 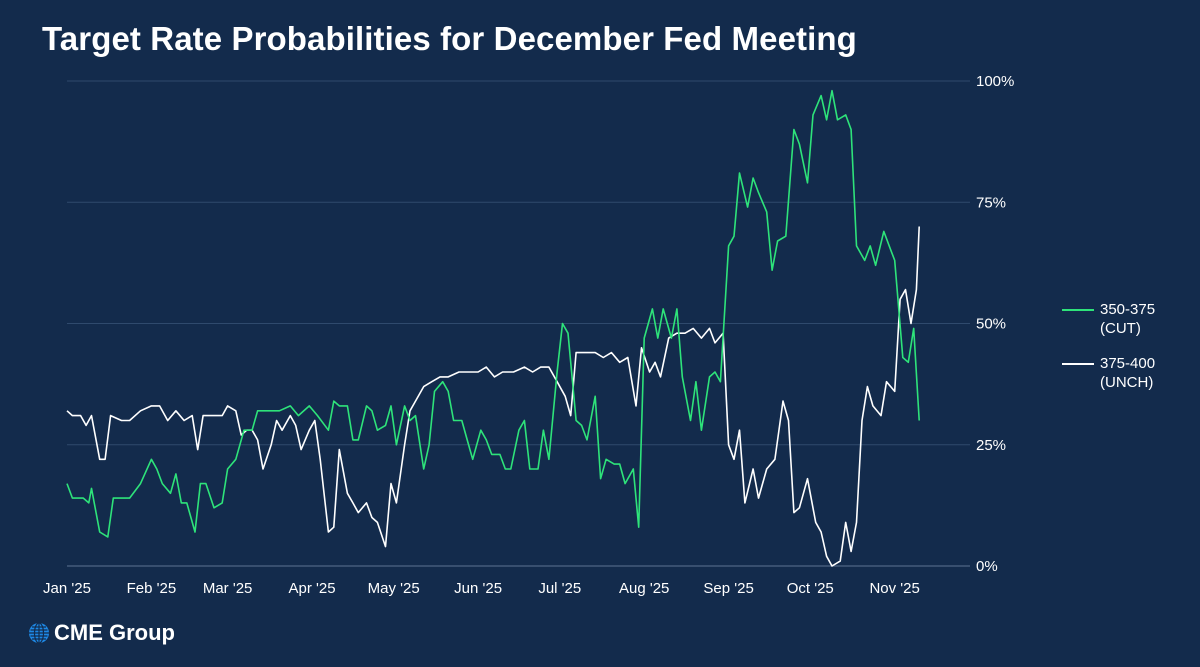 I want to click on x-tick-label: Oct '25, so click(x=810, y=588).